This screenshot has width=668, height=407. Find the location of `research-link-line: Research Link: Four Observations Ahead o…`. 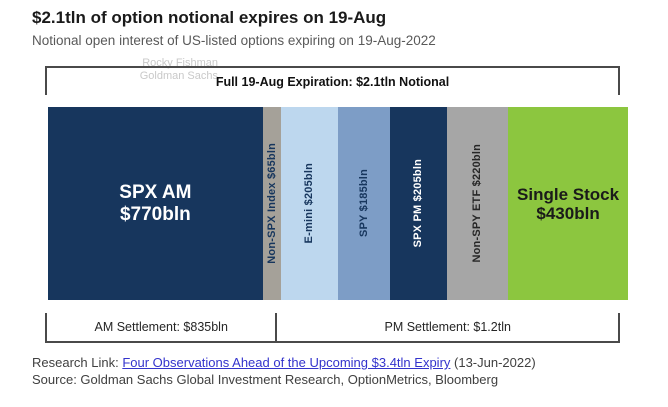

research-link-line: Research Link: Four Observations Ahead o… is located at coordinates (284, 362).